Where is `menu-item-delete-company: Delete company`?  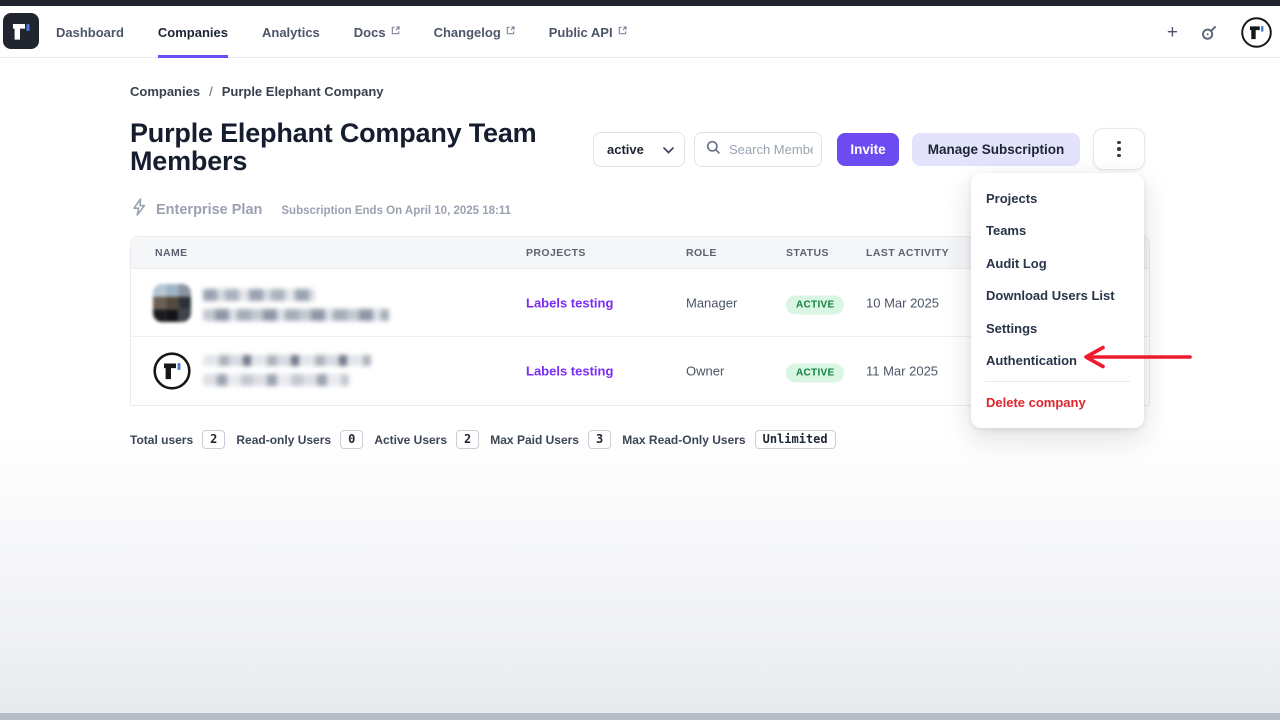
menu-item-delete-company: Delete company is located at coordinates (1036, 402).